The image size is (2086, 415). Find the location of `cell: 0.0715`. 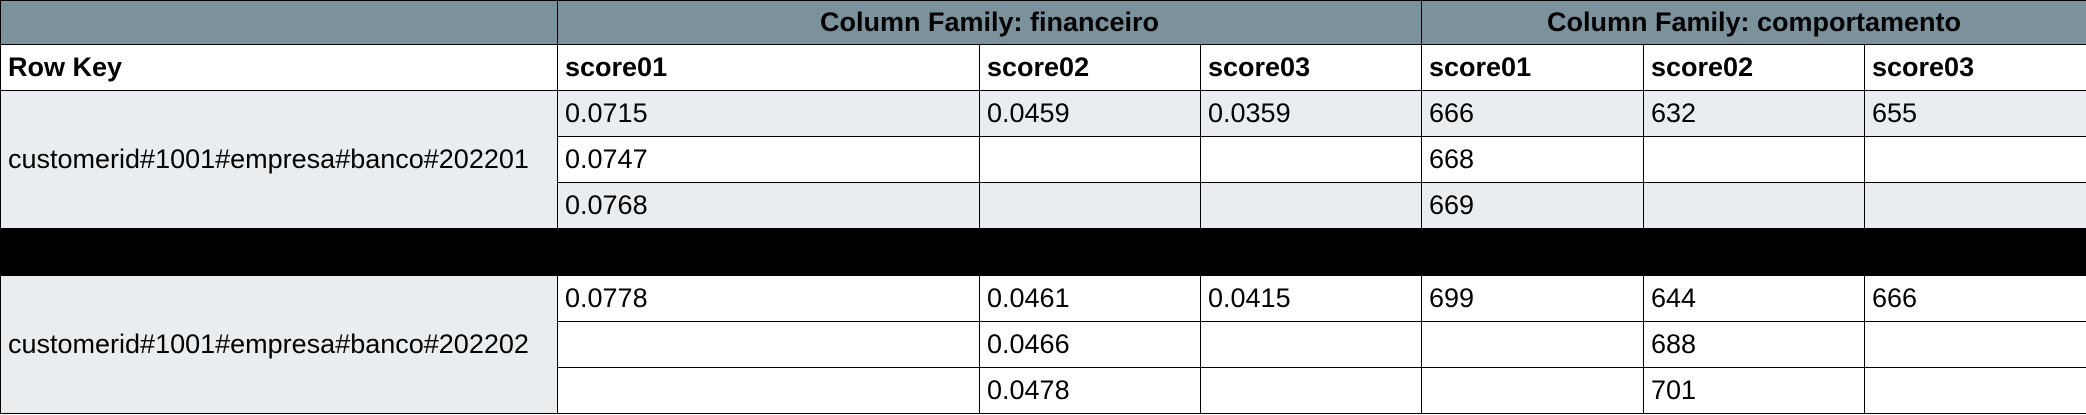

cell: 0.0715 is located at coordinates (768, 113).